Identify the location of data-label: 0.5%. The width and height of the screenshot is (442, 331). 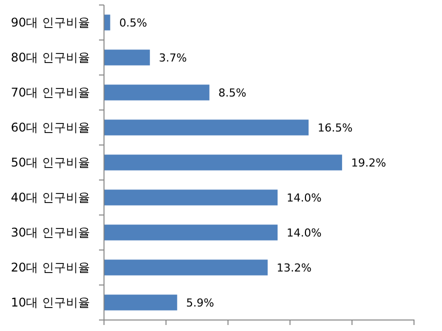
(133, 23).